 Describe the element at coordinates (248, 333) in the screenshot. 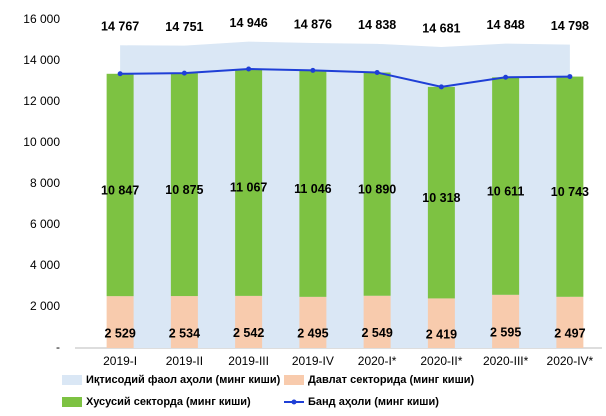

I see `bar-label: 2 542` at that location.